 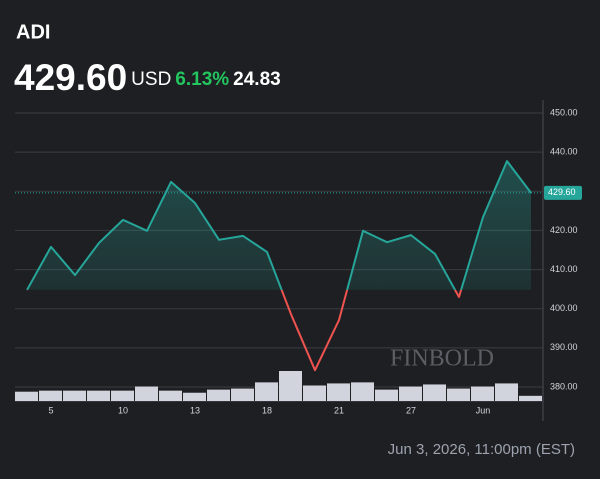 What do you see at coordinates (442, 359) in the screenshot?
I see `watermark: FINBOLD` at bounding box center [442, 359].